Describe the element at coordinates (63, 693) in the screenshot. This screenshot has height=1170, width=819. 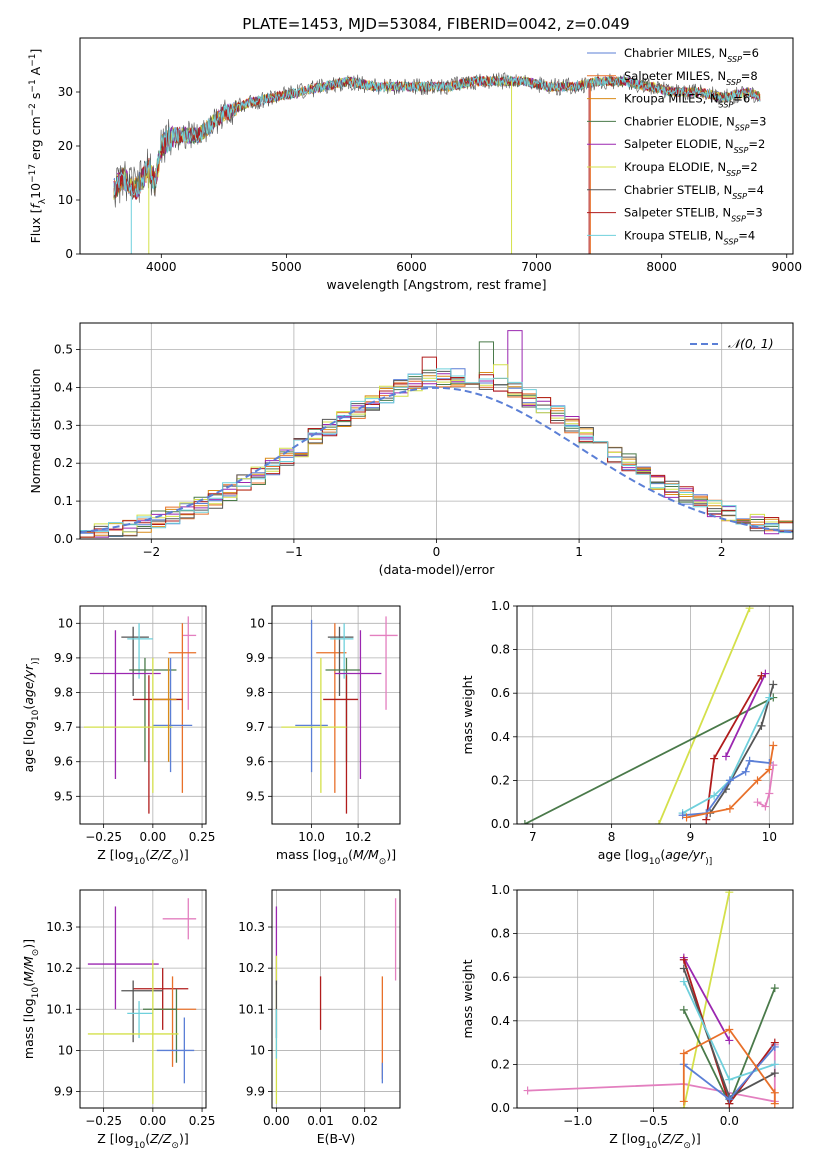
I see `y-tick-label: 9.8` at that location.